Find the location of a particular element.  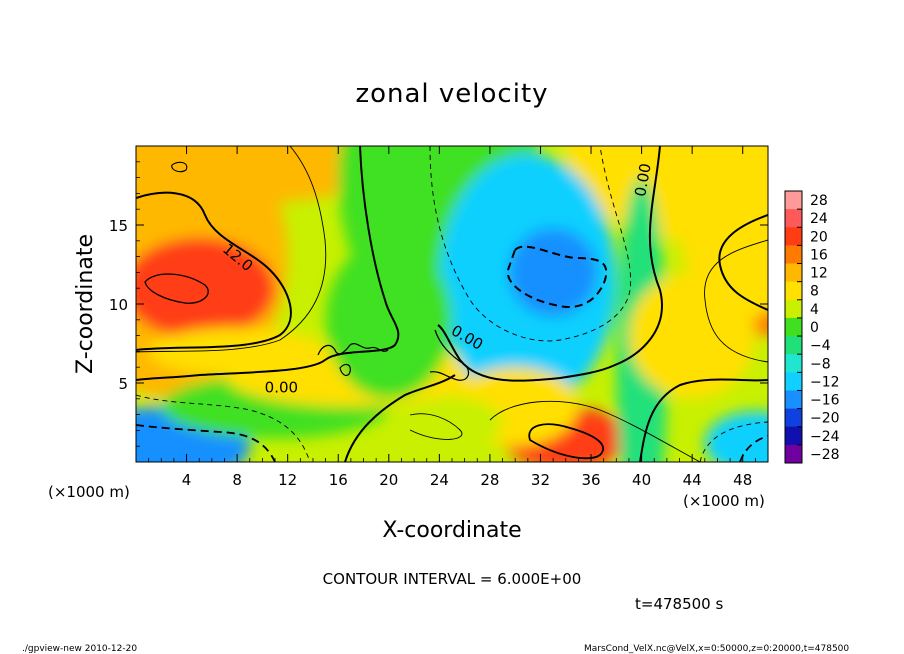

colorbar: 28 24 20 16 12 8 4 0 −4 −8 −12 −16 −20 −24 −28 is located at coordinates (812, 327).